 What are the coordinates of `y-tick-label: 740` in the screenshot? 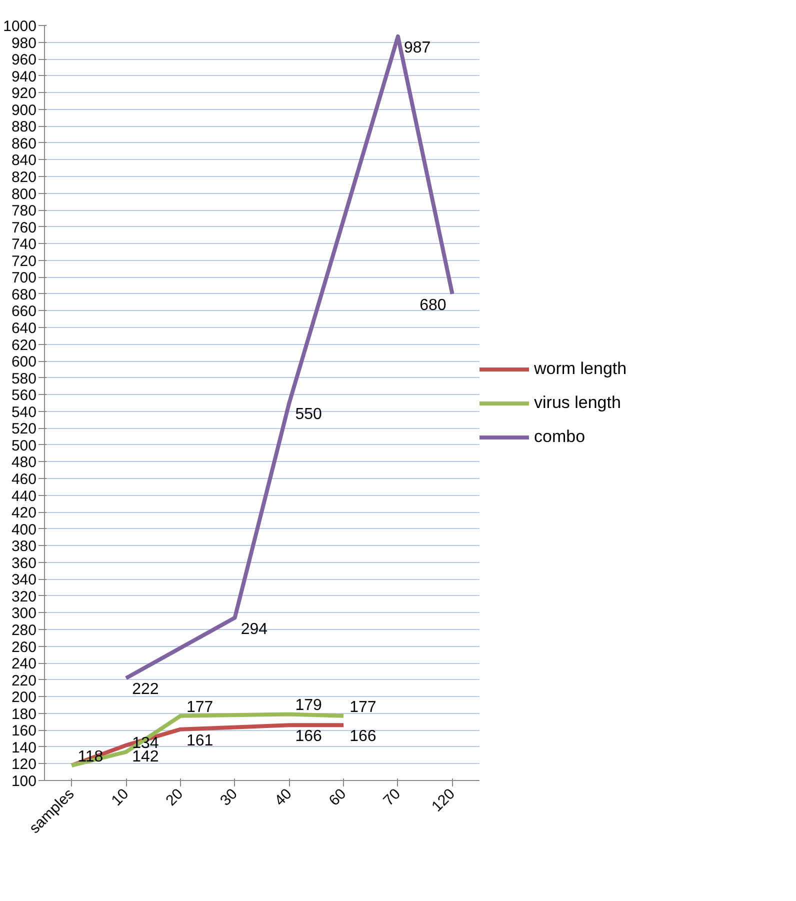 It's located at (24, 245).